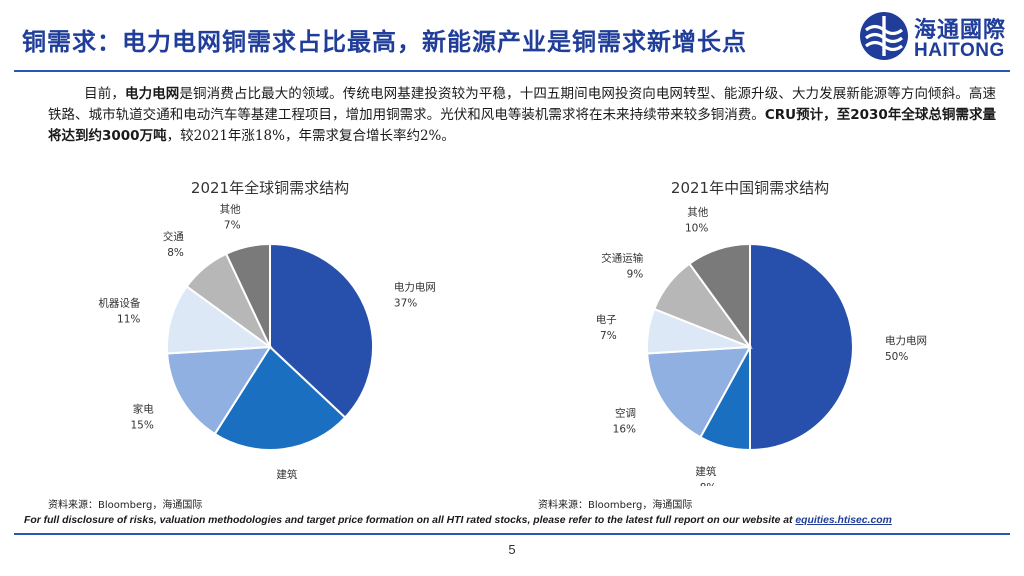 The height and width of the screenshot is (576, 1024). Describe the element at coordinates (512, 549) in the screenshot. I see `page-number: 5` at that location.